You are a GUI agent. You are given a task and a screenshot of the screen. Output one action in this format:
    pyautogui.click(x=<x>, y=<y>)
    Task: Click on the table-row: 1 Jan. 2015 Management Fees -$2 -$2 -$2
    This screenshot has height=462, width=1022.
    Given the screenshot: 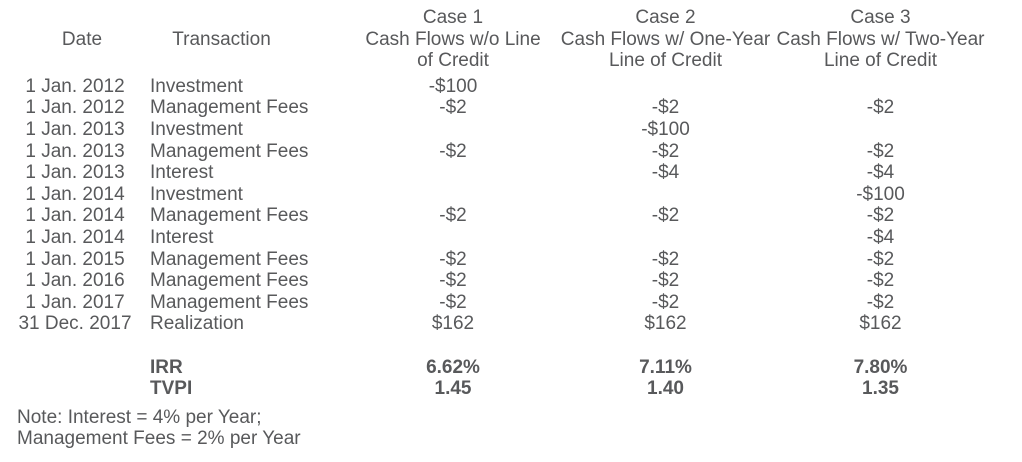 What is the action you would take?
    pyautogui.click(x=511, y=260)
    